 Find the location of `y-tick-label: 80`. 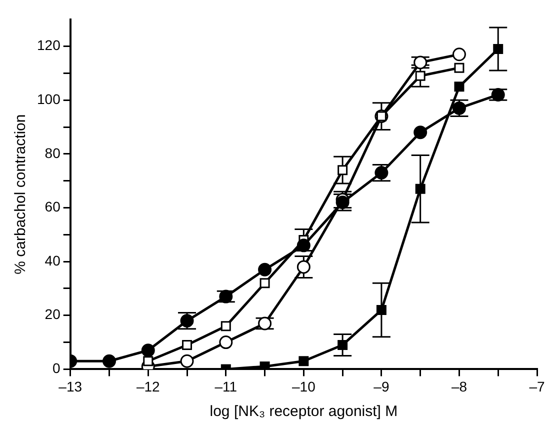

y-tick-label: 80 is located at coordinates (52, 152).